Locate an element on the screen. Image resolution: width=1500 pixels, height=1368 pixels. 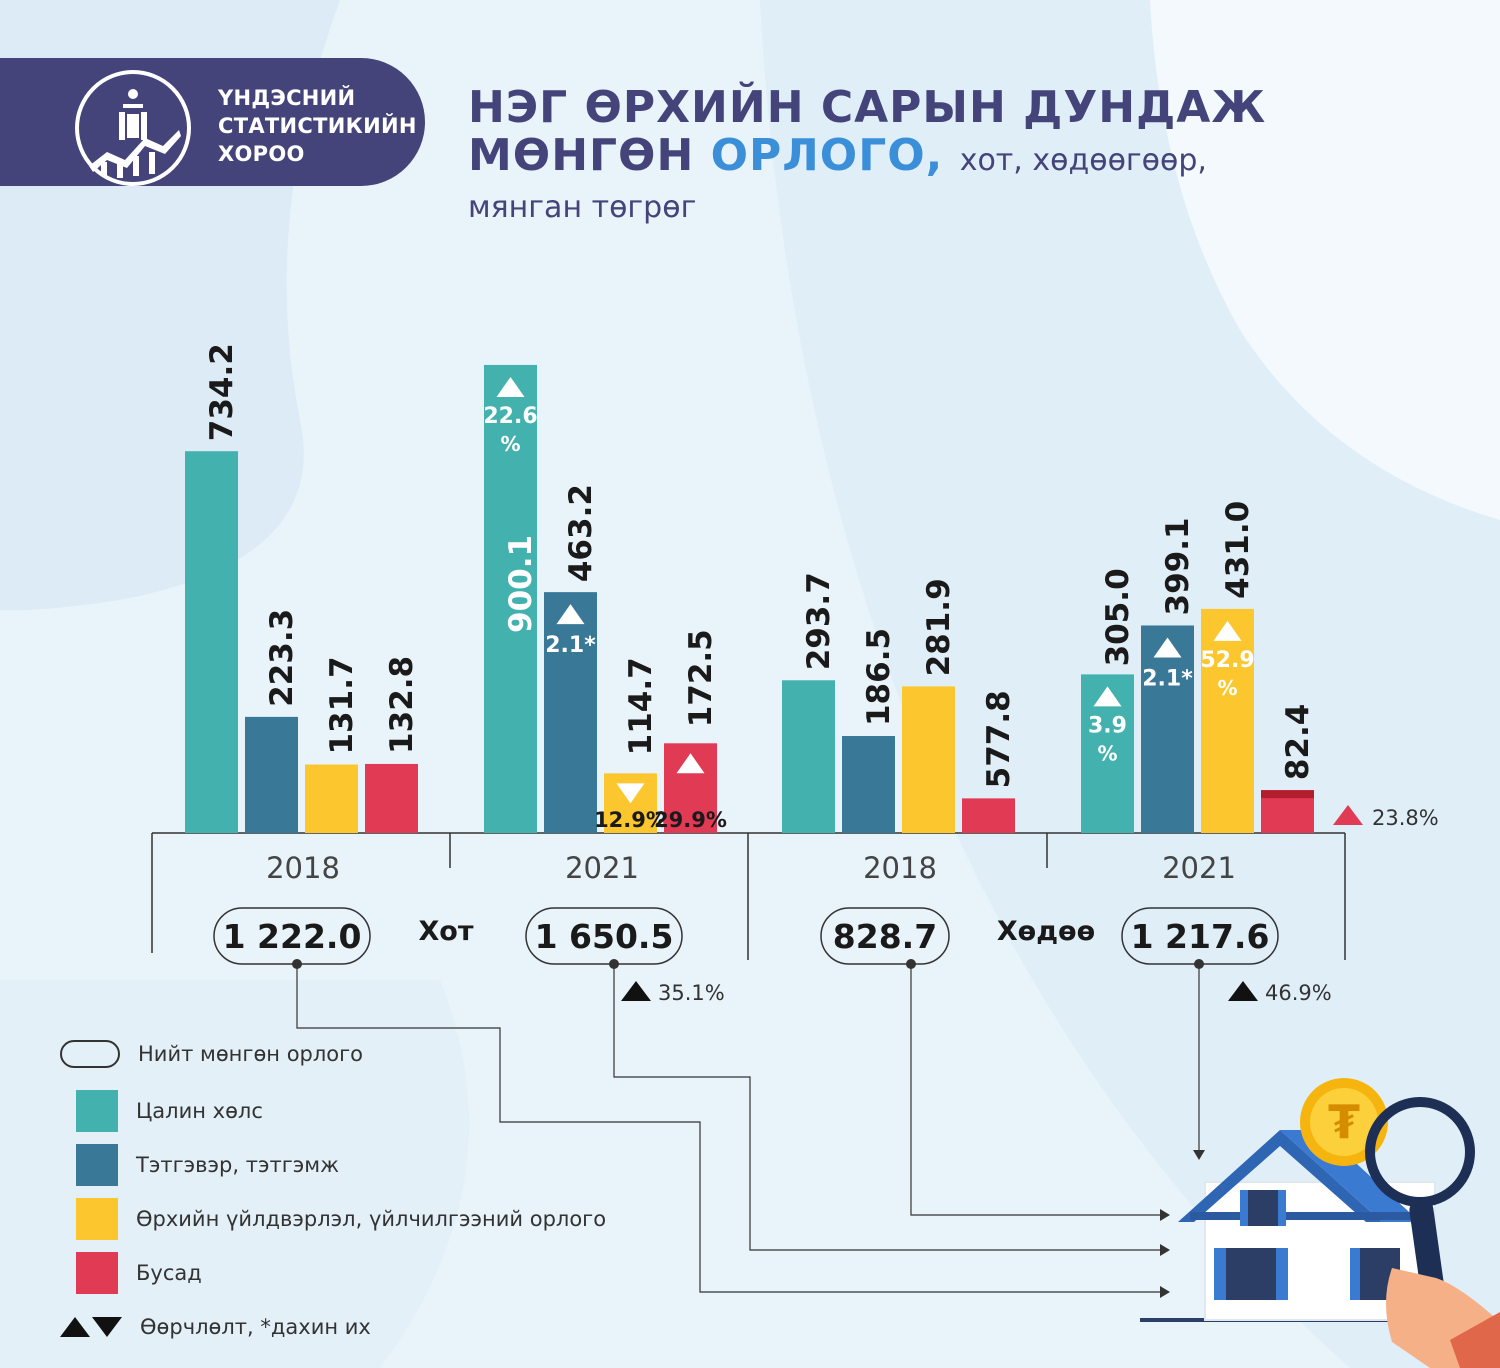
bar-other-Хөдөө-2018 is located at coordinates (988, 815).